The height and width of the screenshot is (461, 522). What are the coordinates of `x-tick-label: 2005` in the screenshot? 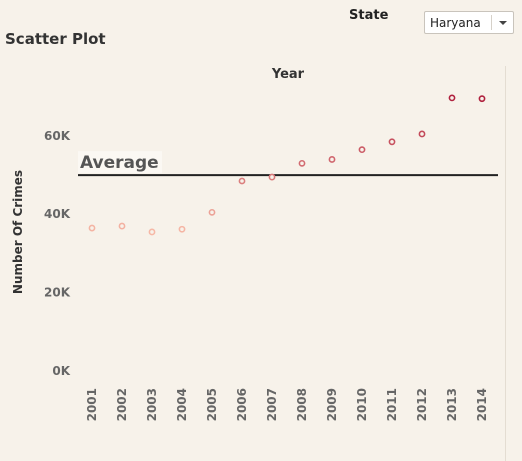 It's located at (212, 404).